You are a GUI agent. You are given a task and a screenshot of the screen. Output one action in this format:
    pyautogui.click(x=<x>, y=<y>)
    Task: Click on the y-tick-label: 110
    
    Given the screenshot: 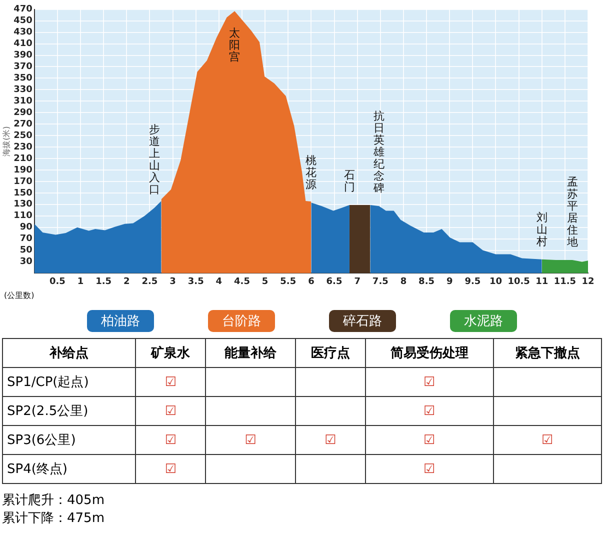 What is the action you would take?
    pyautogui.click(x=23, y=216)
    